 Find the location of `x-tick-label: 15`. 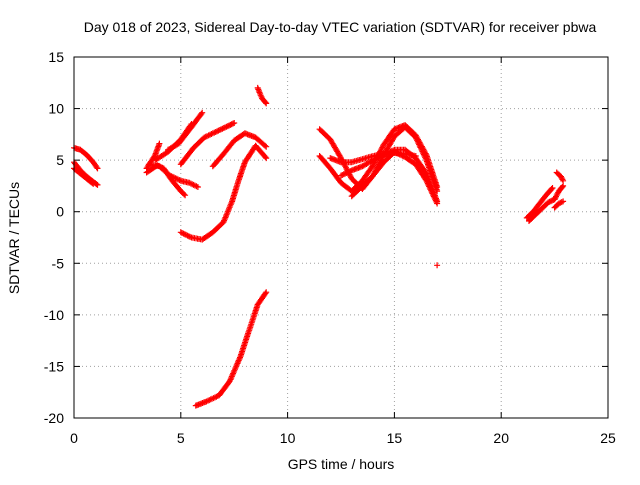

x-tick-label: 15 is located at coordinates (395, 438).